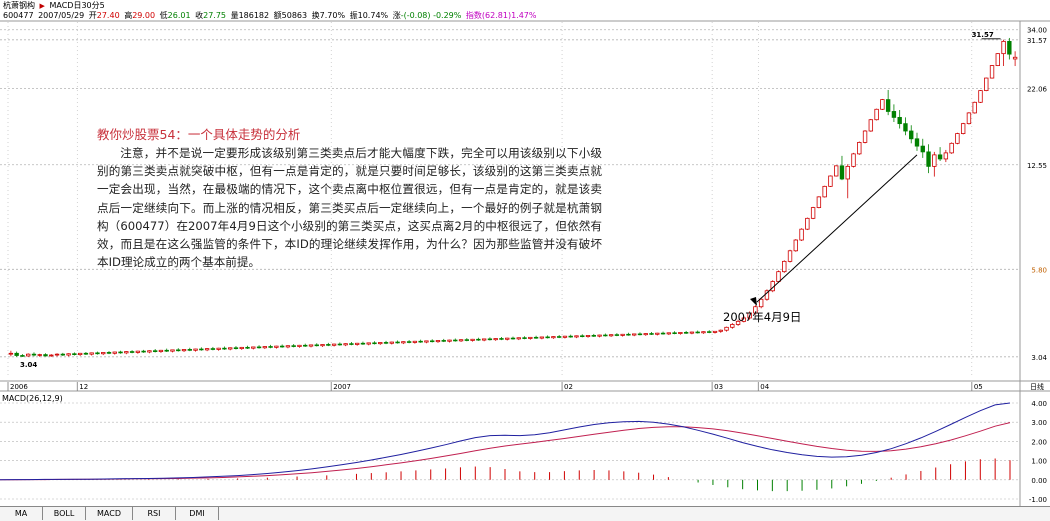 This screenshot has width=1050, height=521. Describe the element at coordinates (1037, 166) in the screenshot. I see `price-tick-label: 12.55` at that location.